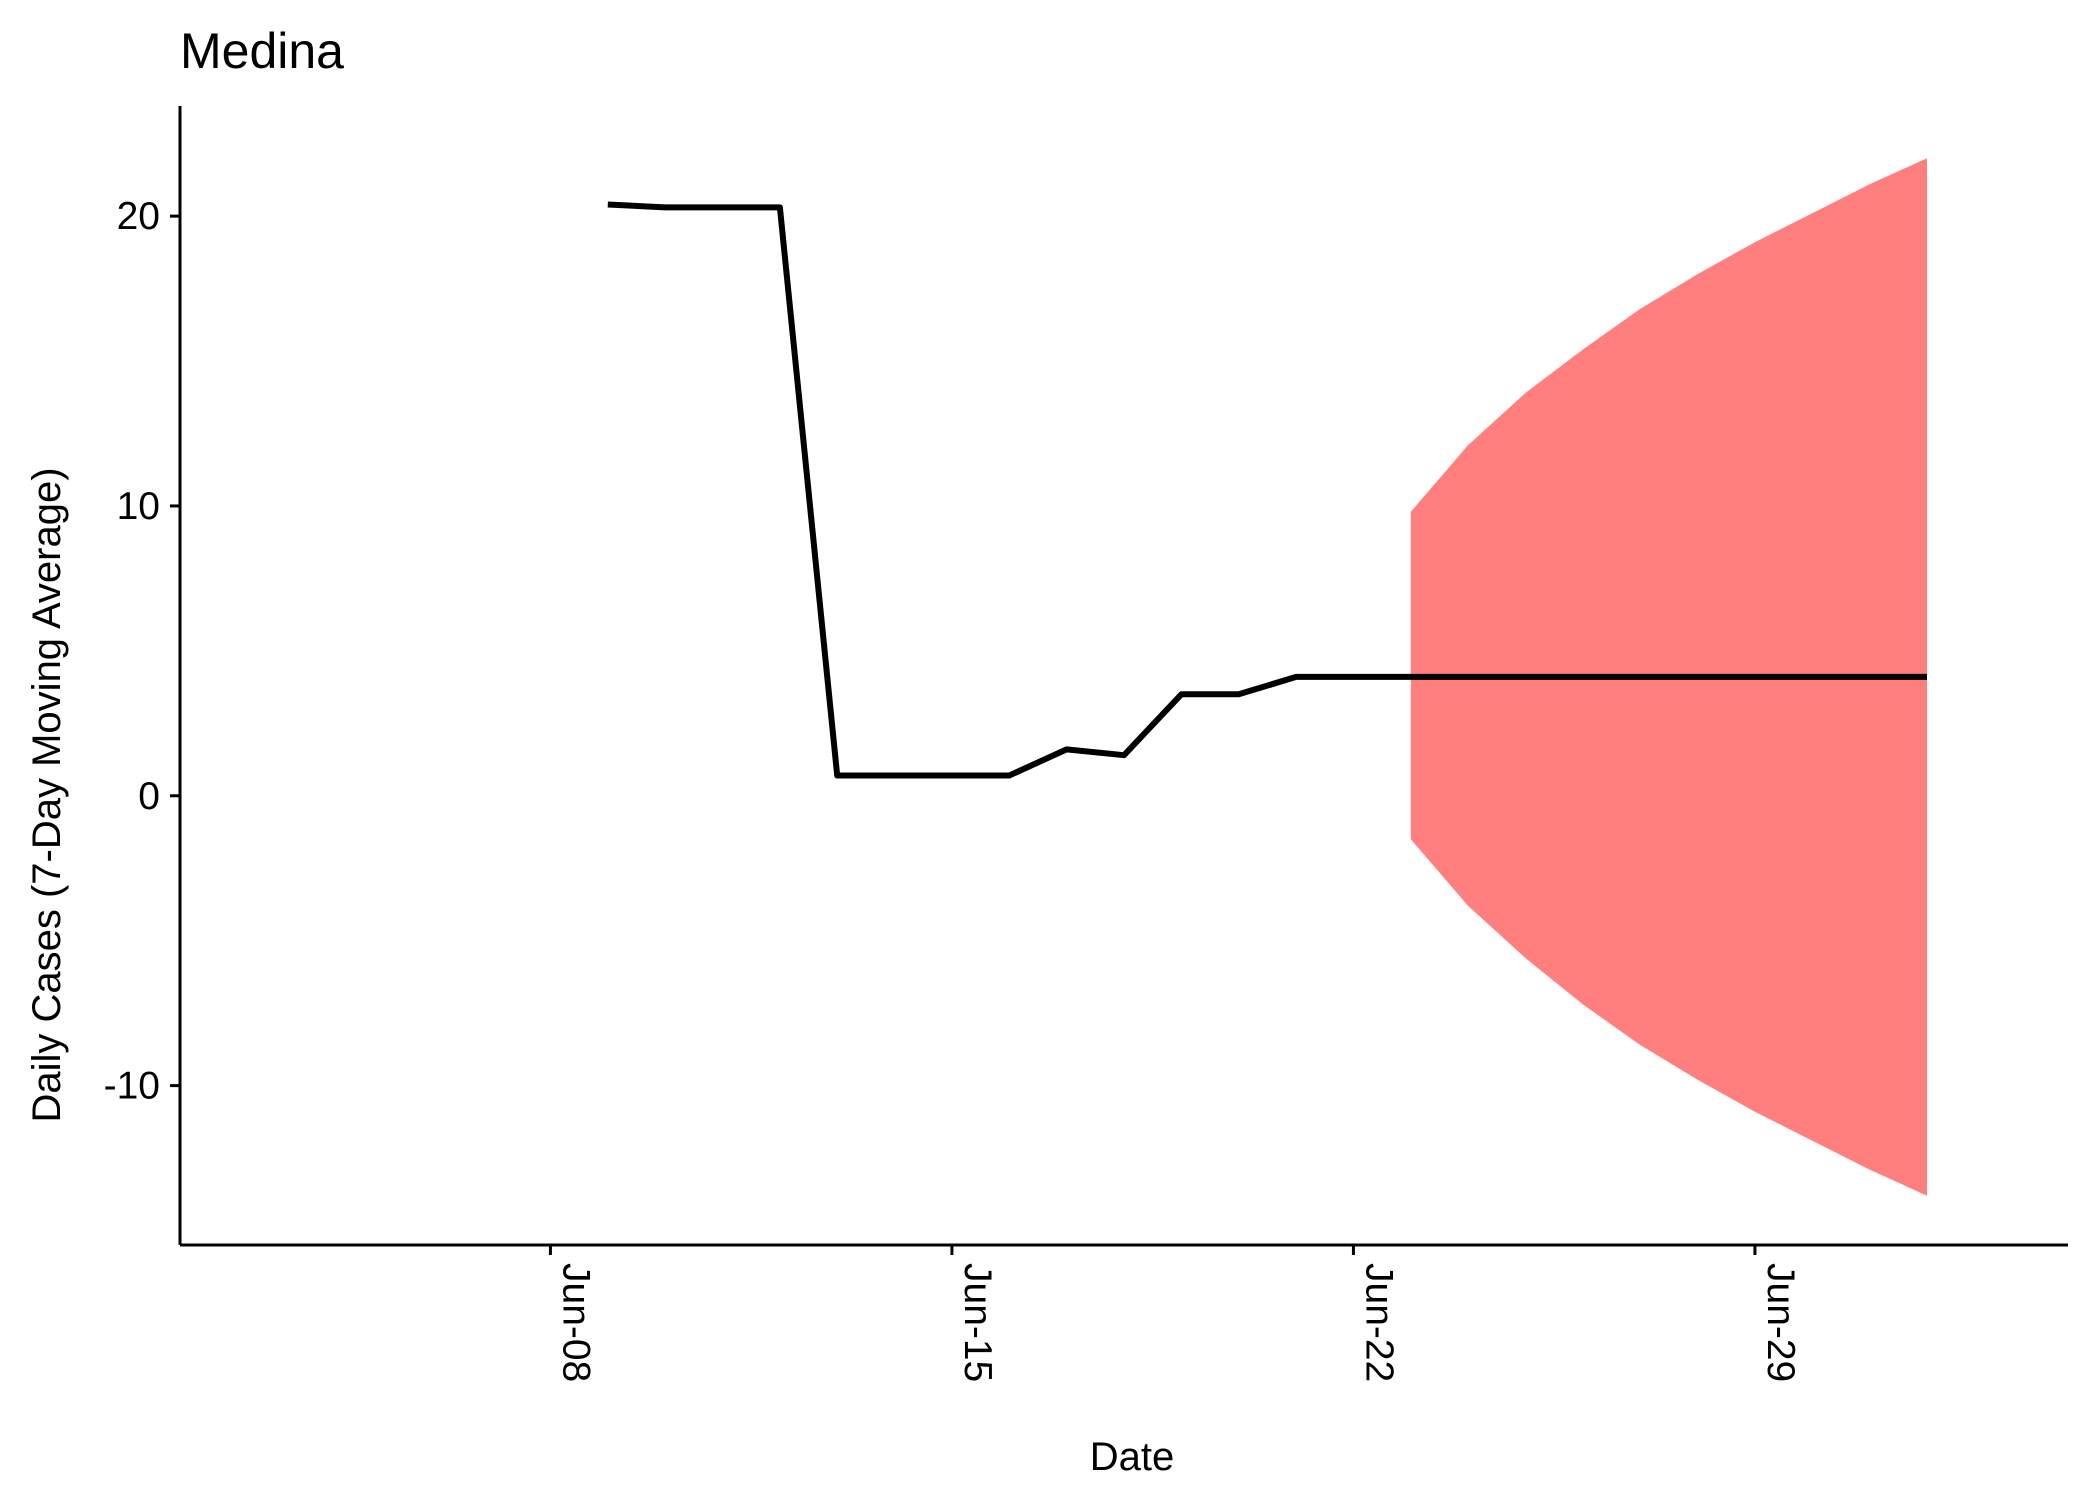 Image resolution: width=2100 pixels, height=1499 pixels. I want to click on y-tick-label: -10, so click(132, 1086).